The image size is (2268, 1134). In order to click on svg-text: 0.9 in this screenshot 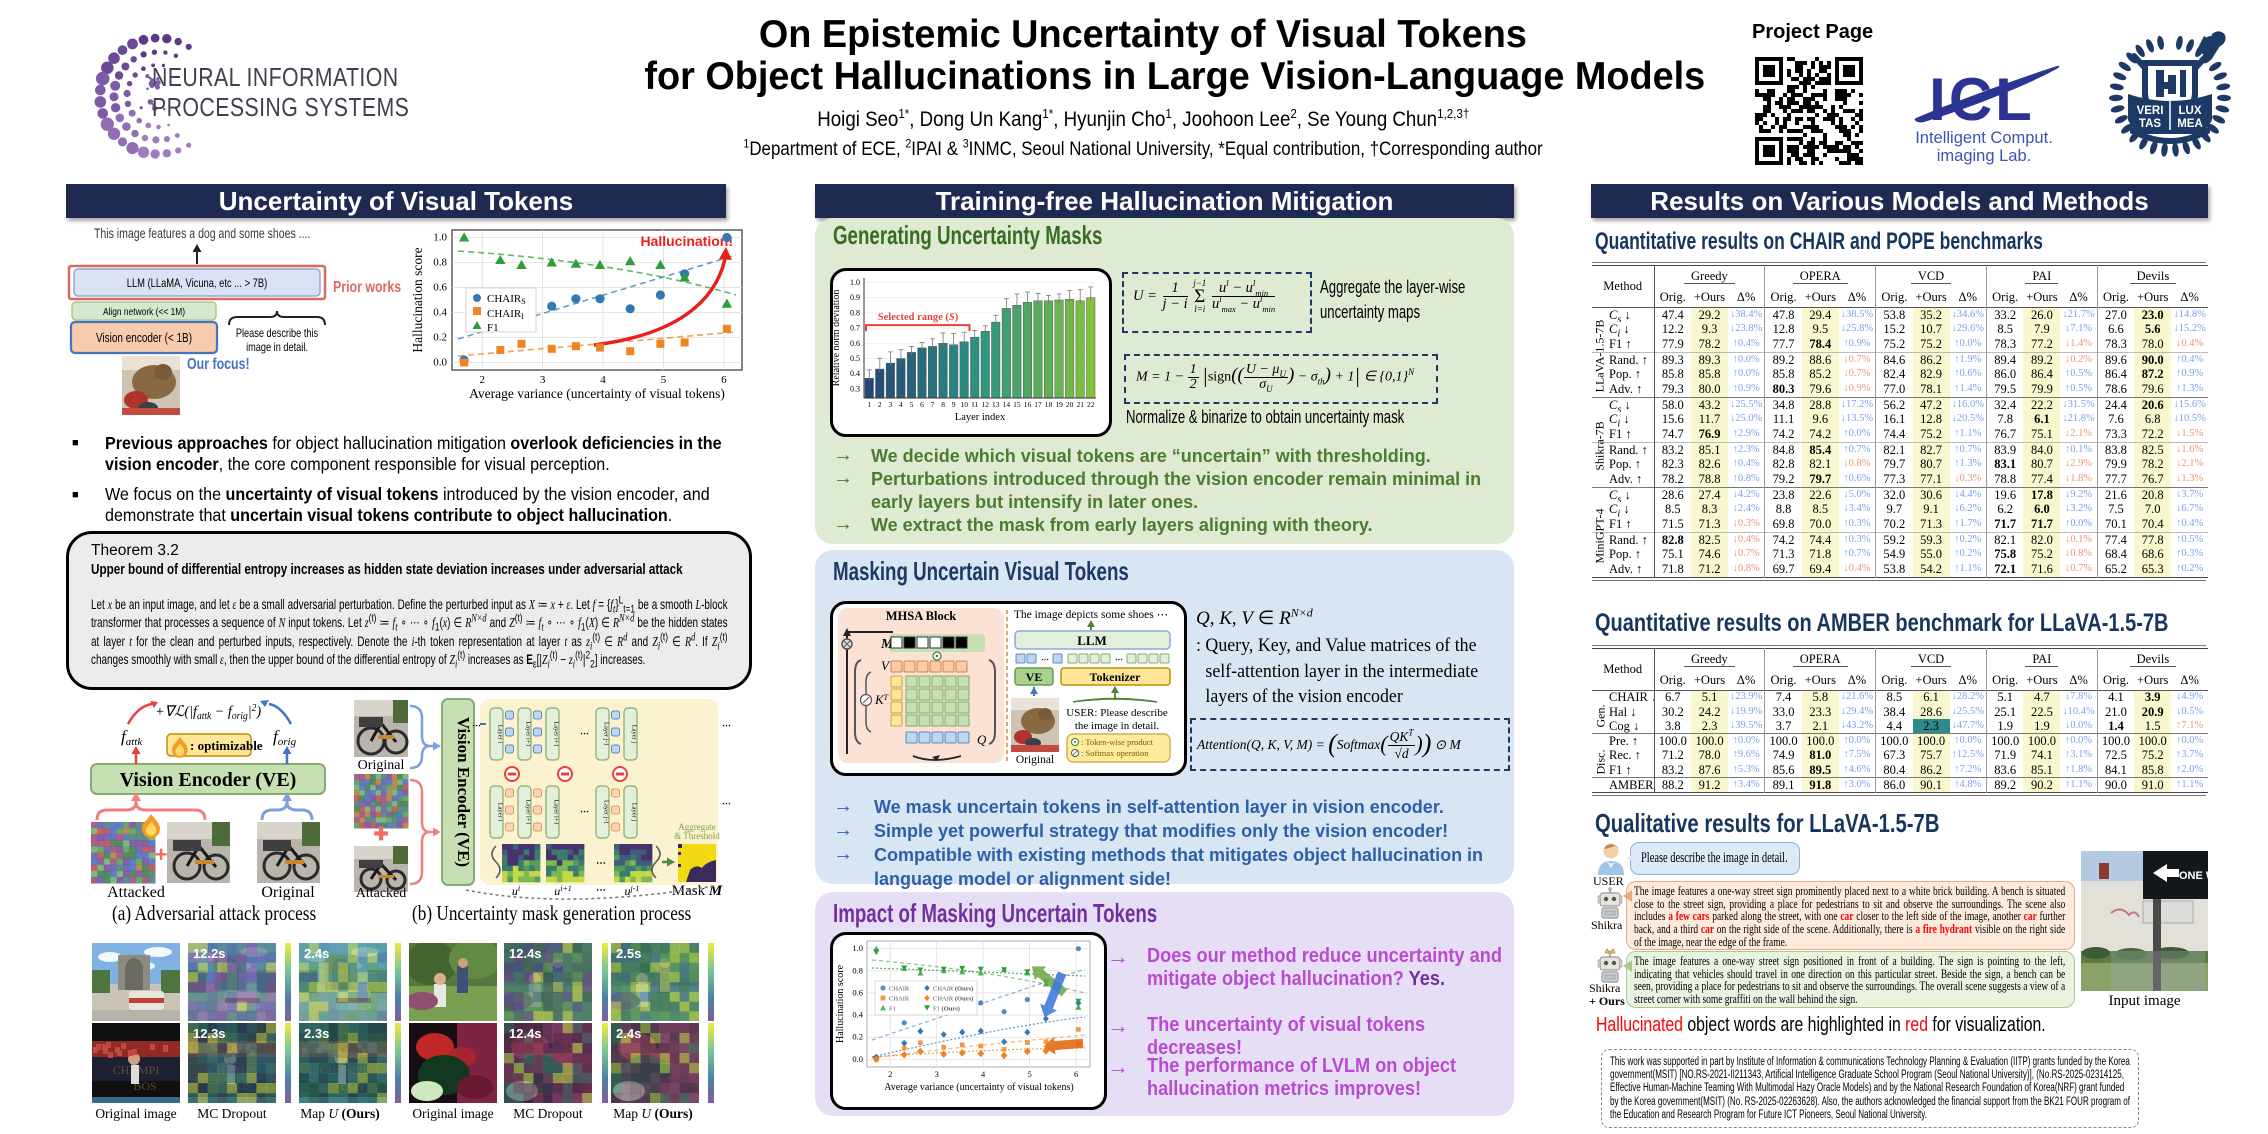, I will do `click(855, 297)`.